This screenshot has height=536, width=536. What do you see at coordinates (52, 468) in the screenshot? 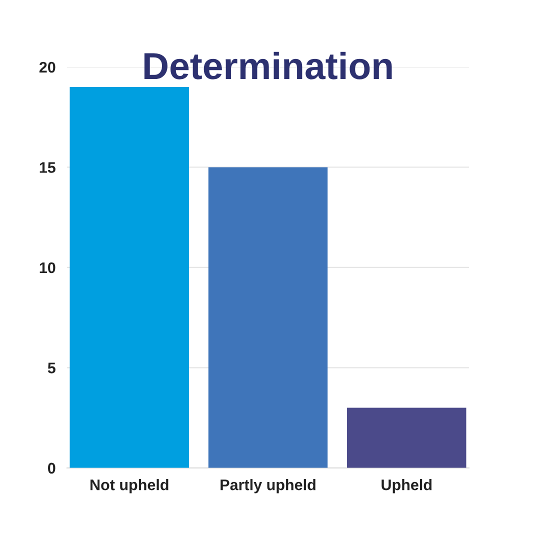
I see `y-tick-label: 0` at bounding box center [52, 468].